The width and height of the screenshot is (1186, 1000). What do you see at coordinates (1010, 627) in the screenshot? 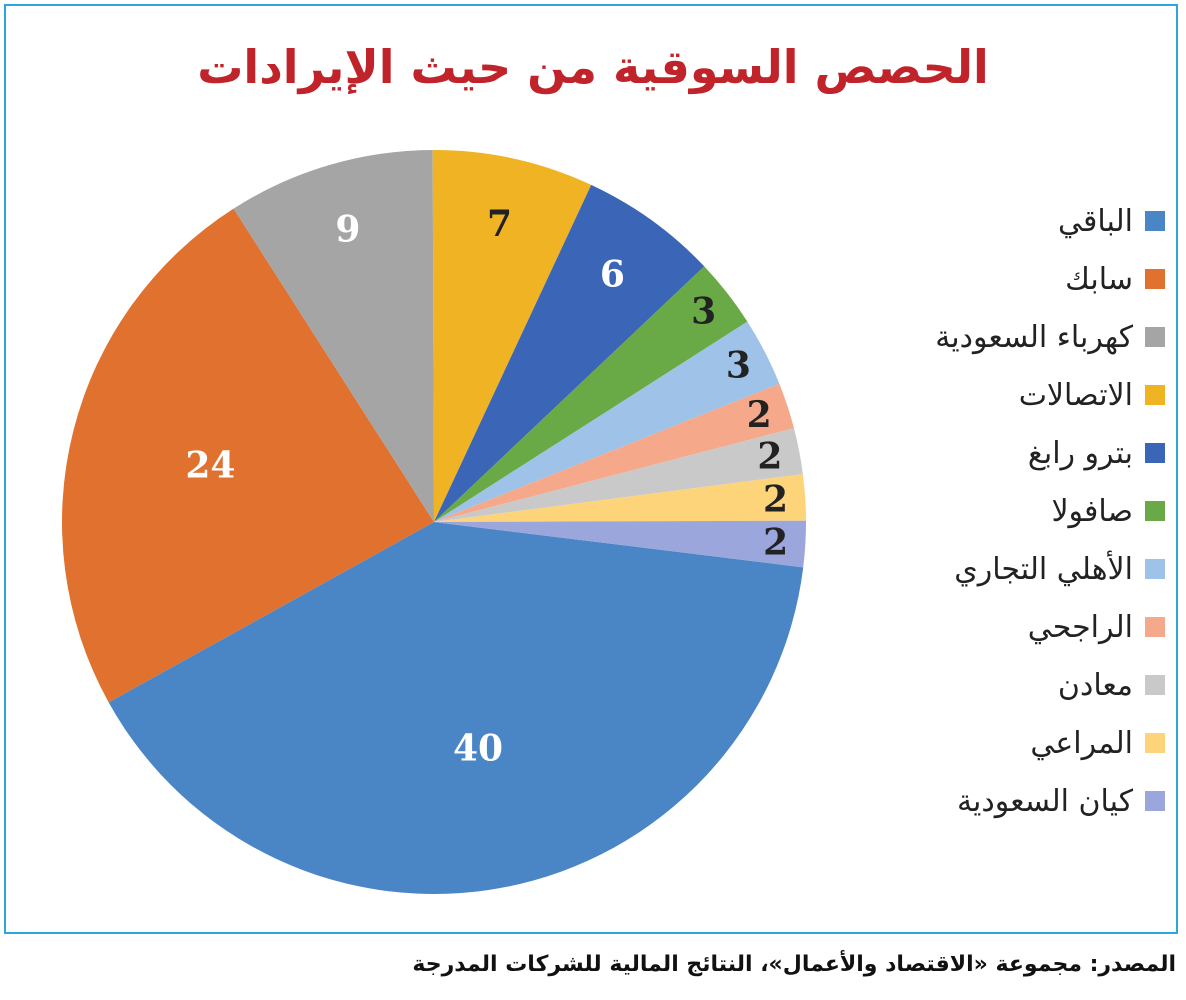
I see `legend-item: الراجحي` at bounding box center [1010, 627].